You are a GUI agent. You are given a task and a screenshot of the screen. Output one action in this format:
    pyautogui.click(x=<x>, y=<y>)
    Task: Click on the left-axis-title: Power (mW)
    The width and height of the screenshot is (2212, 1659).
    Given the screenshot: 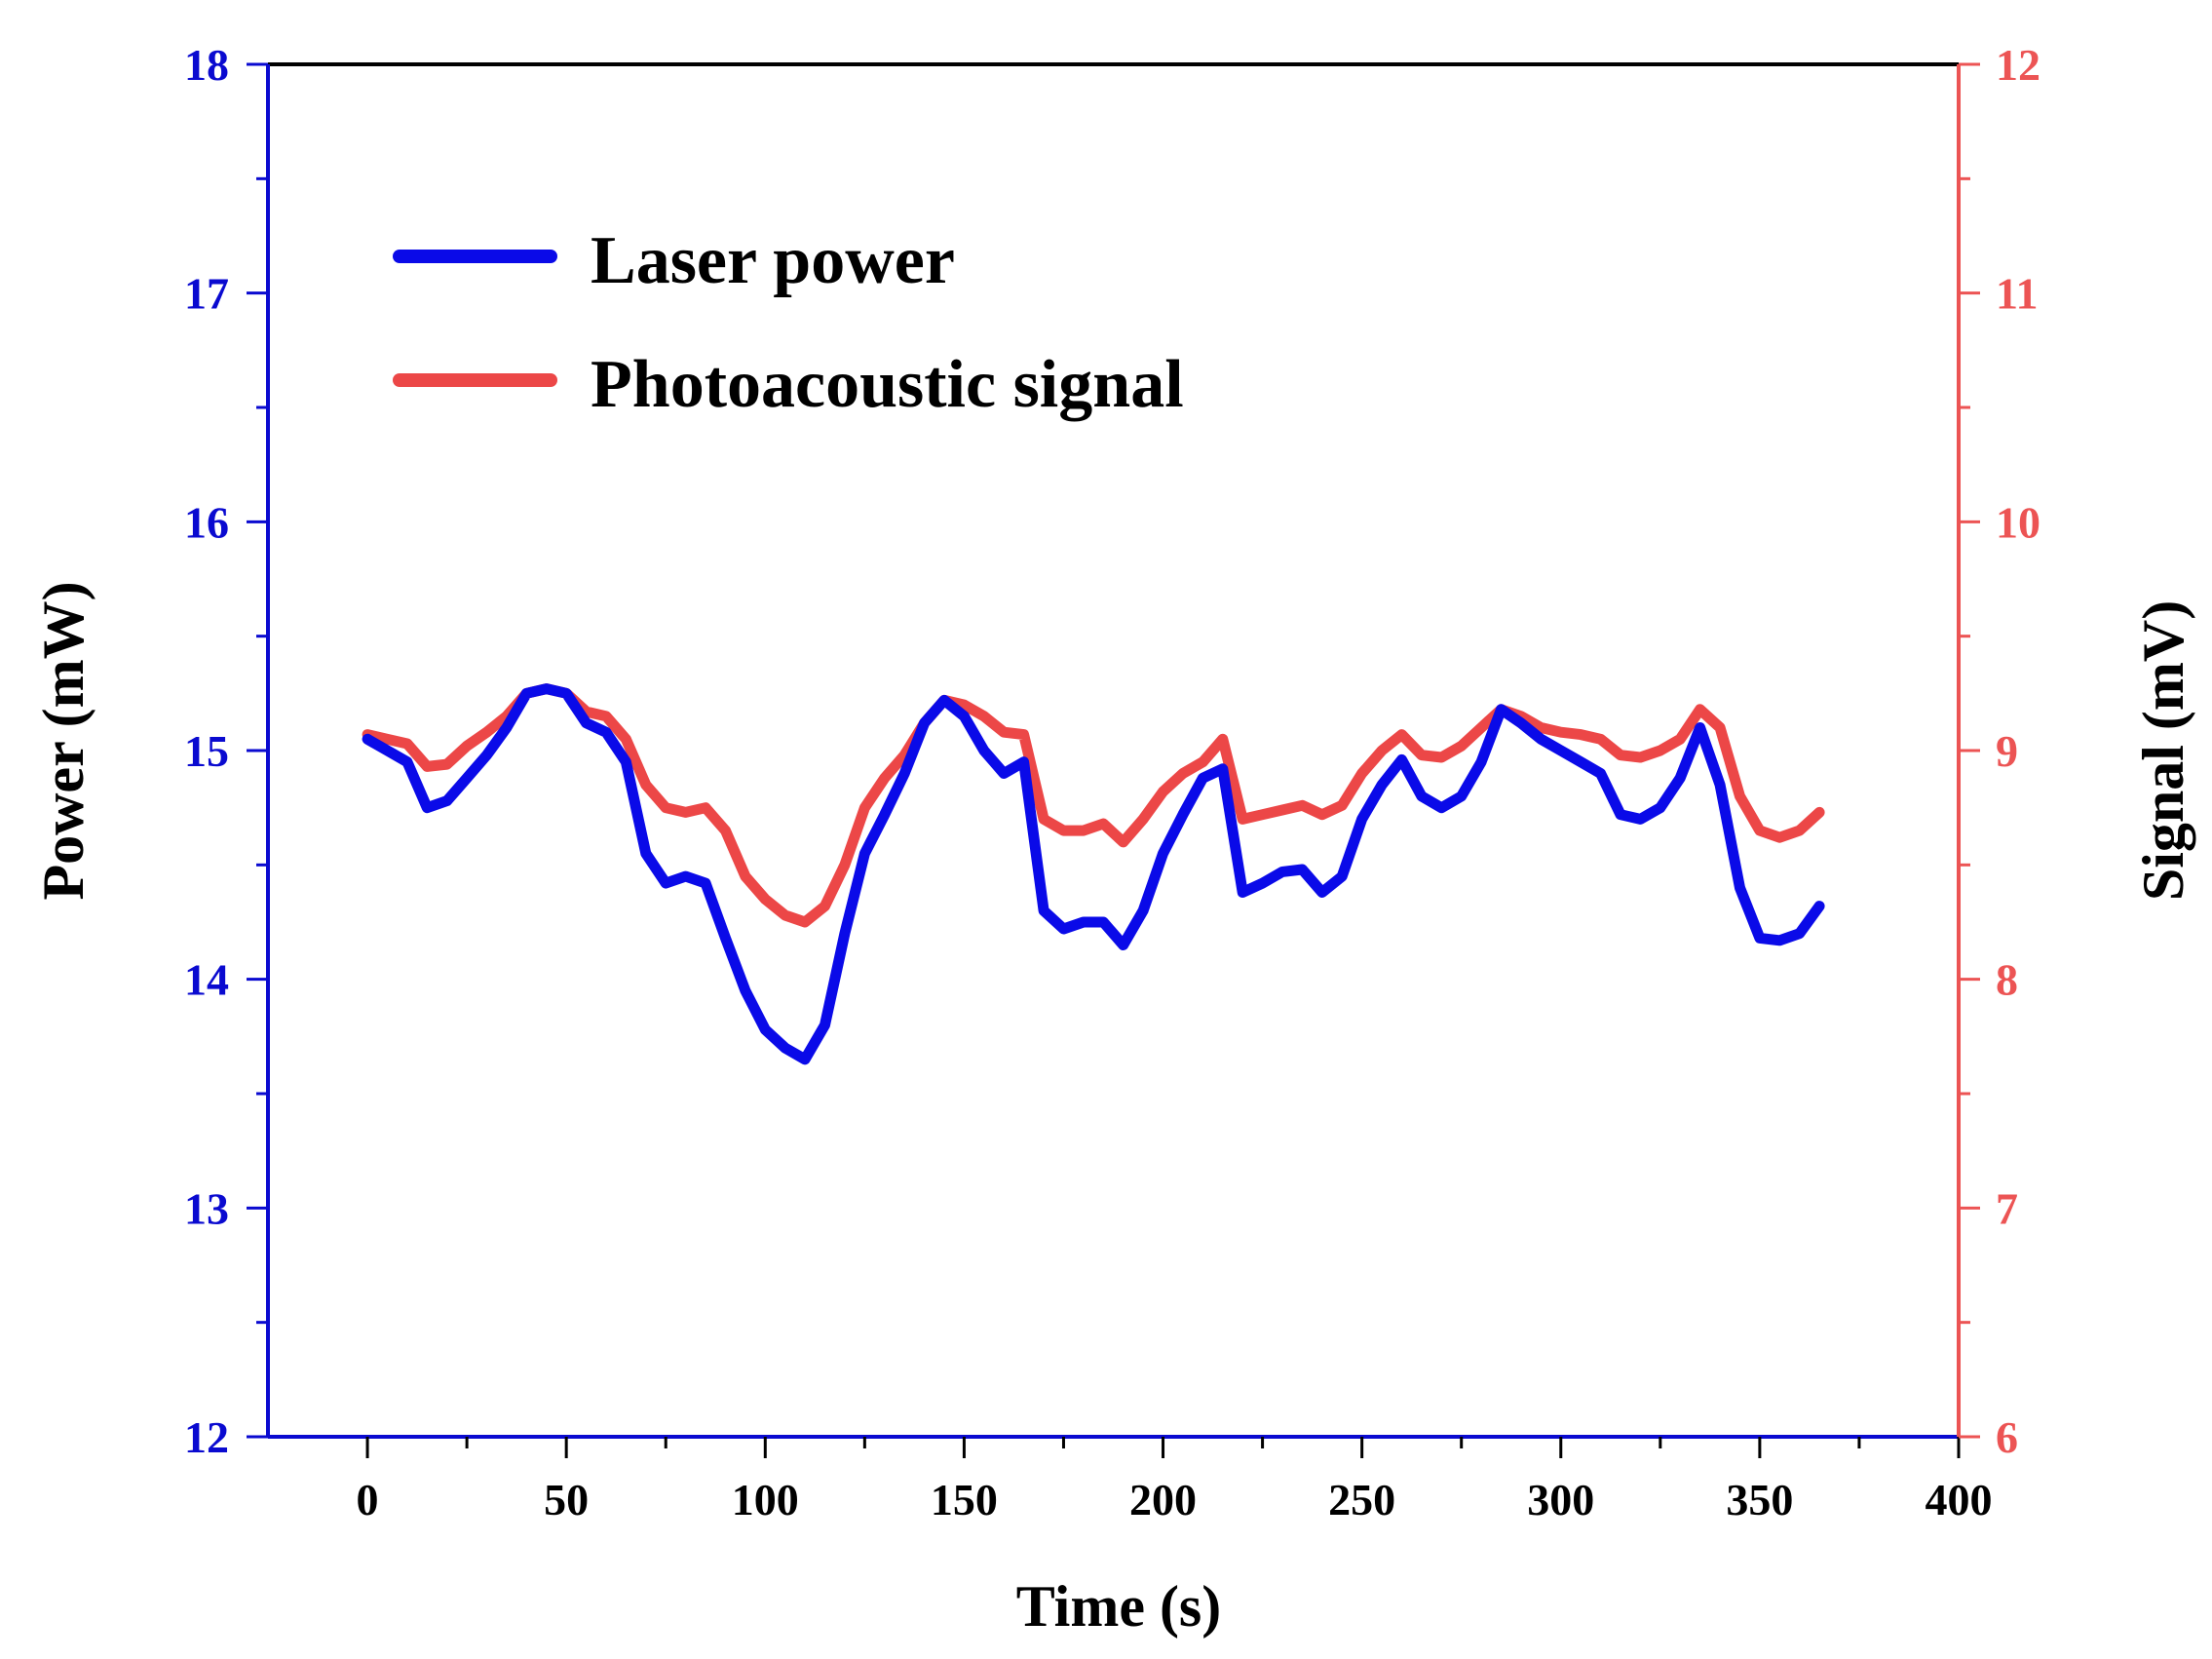 What is the action you would take?
    pyautogui.click(x=63, y=740)
    